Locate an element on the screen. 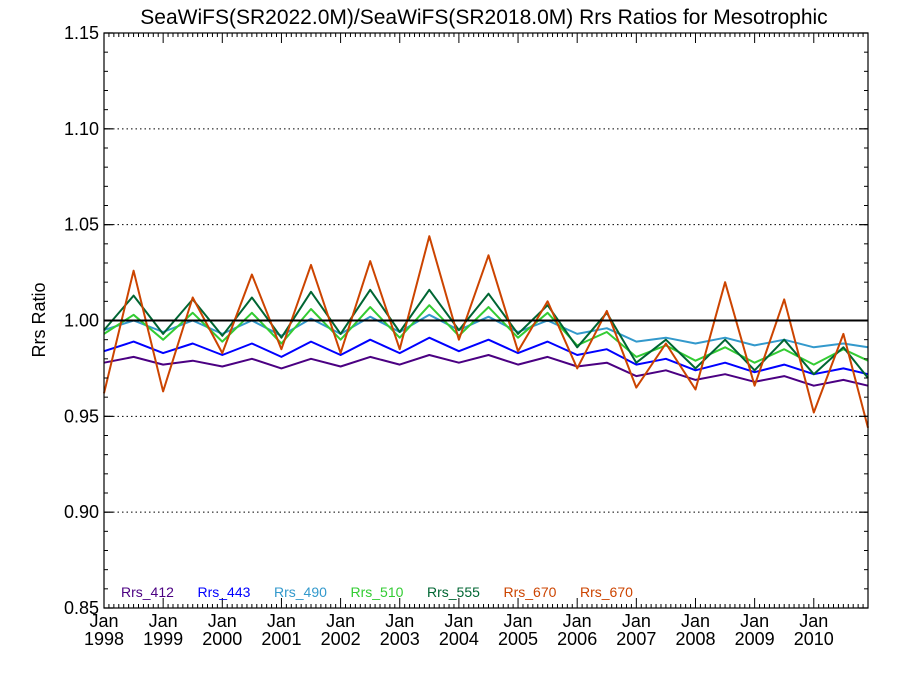 The height and width of the screenshot is (675, 900). x-tick-year-label: 2005 is located at coordinates (518, 639).